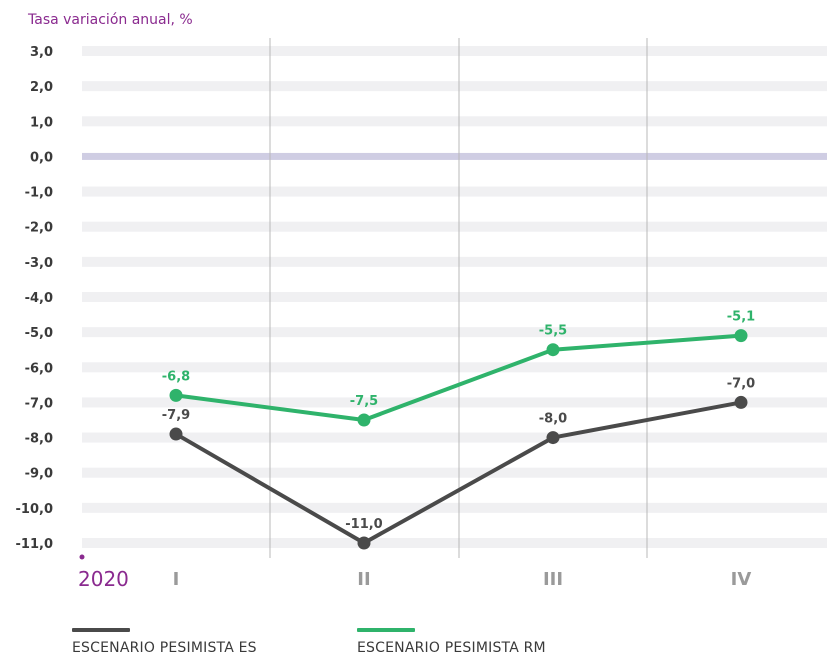 The image size is (827, 664). I want to click on y-tick-label: -9,0, so click(39, 474).